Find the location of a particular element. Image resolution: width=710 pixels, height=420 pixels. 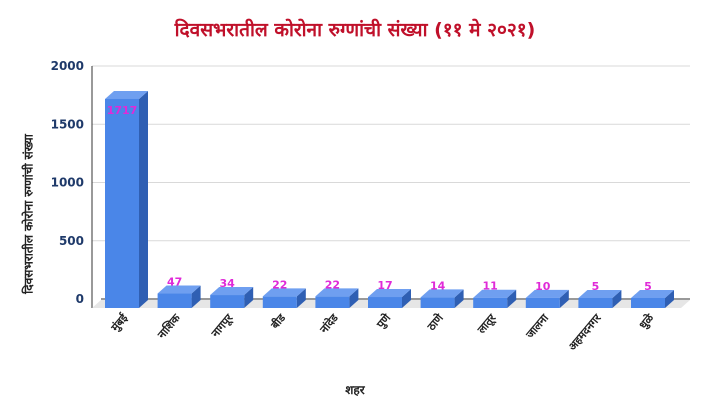

x-tick-label: नांदेड is located at coordinates (328, 323).